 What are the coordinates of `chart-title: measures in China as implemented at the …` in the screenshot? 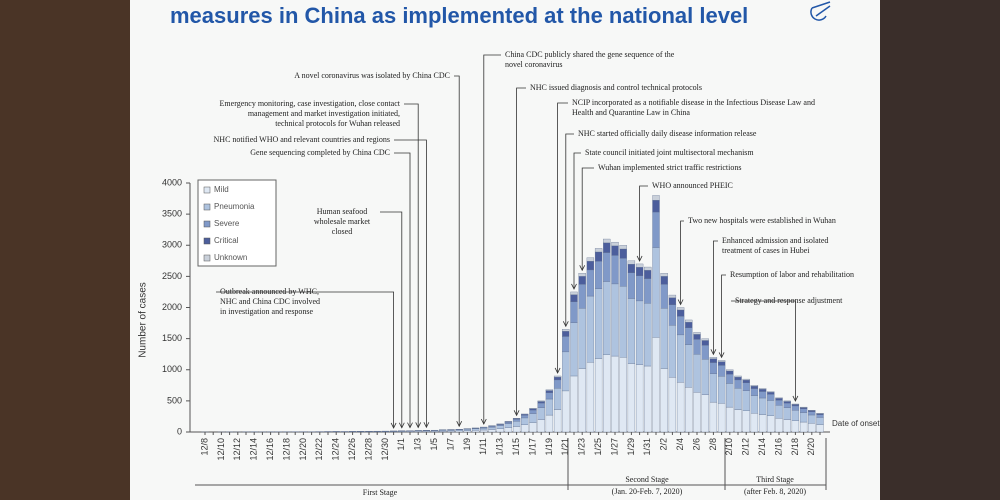 It's located at (459, 15).